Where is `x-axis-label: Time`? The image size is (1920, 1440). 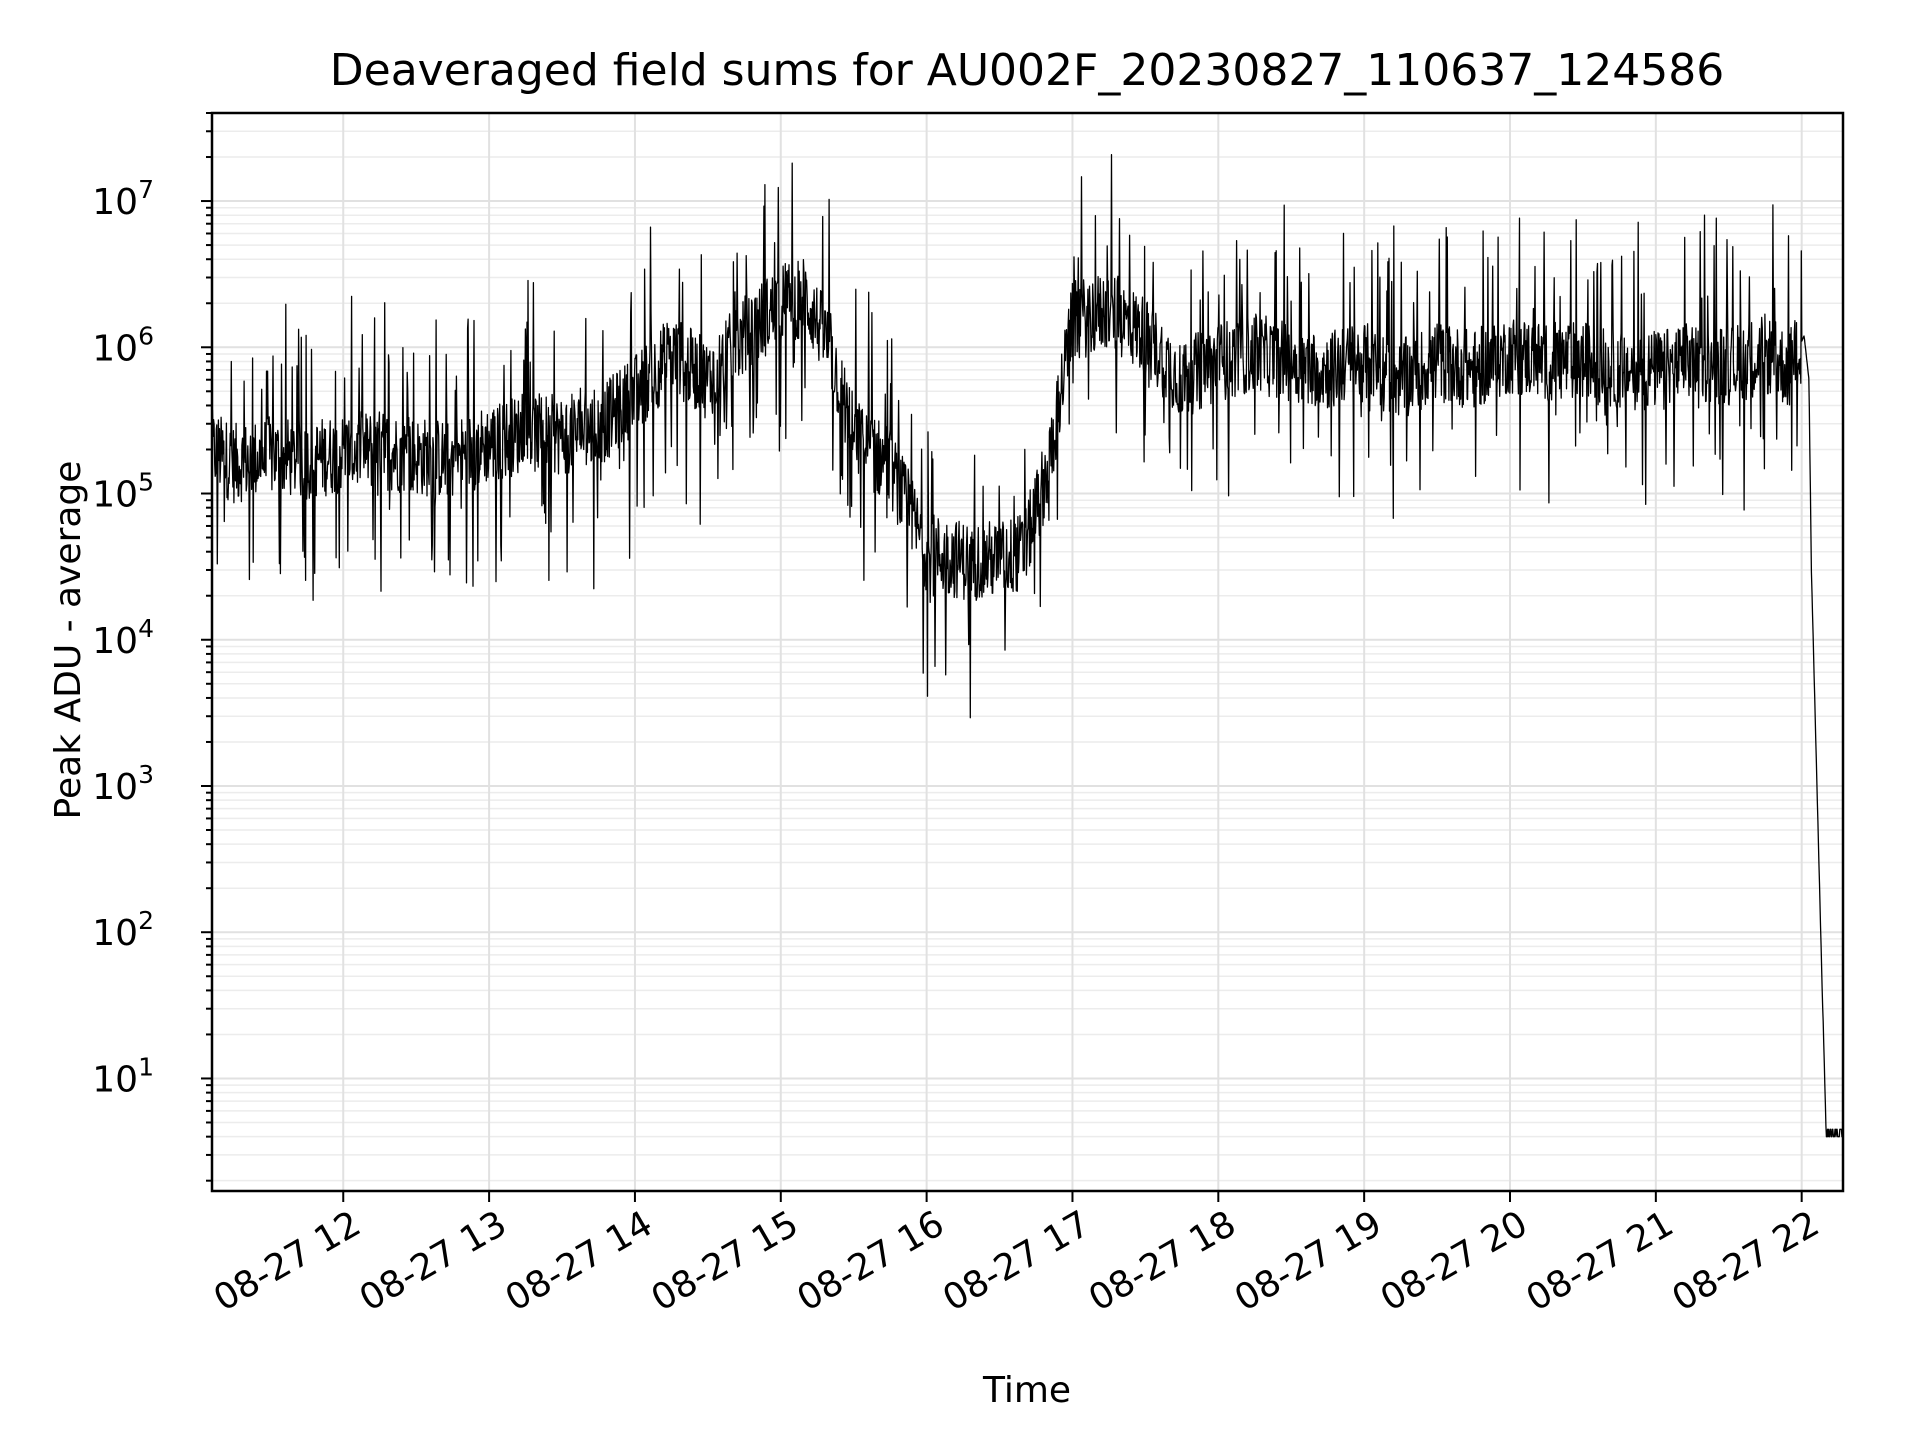 x-axis-label: Time is located at coordinates (1026, 1390).